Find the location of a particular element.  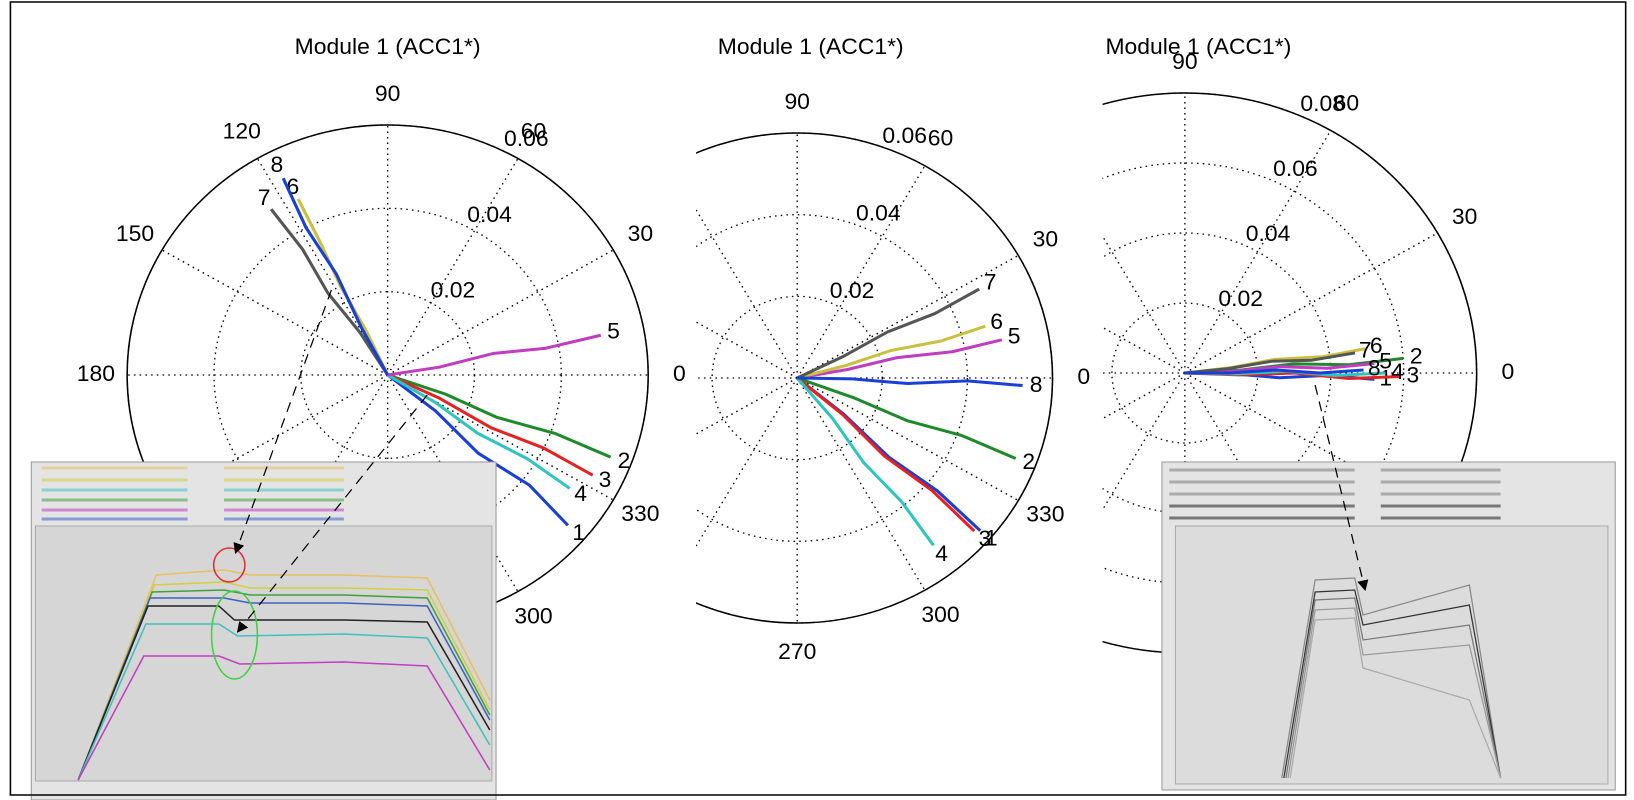

r-tick-label: 0.08 is located at coordinates (1322, 104).